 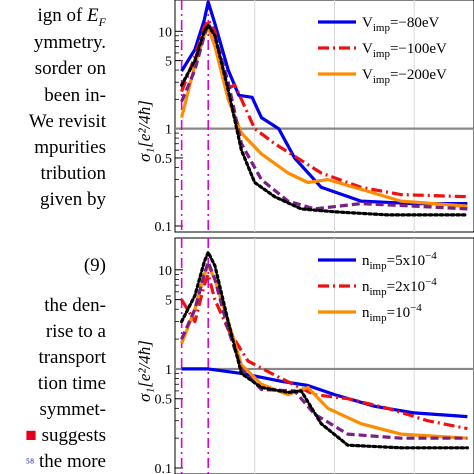 I want to click on legend-entry: nimp=5x10−4, so click(x=399, y=261).